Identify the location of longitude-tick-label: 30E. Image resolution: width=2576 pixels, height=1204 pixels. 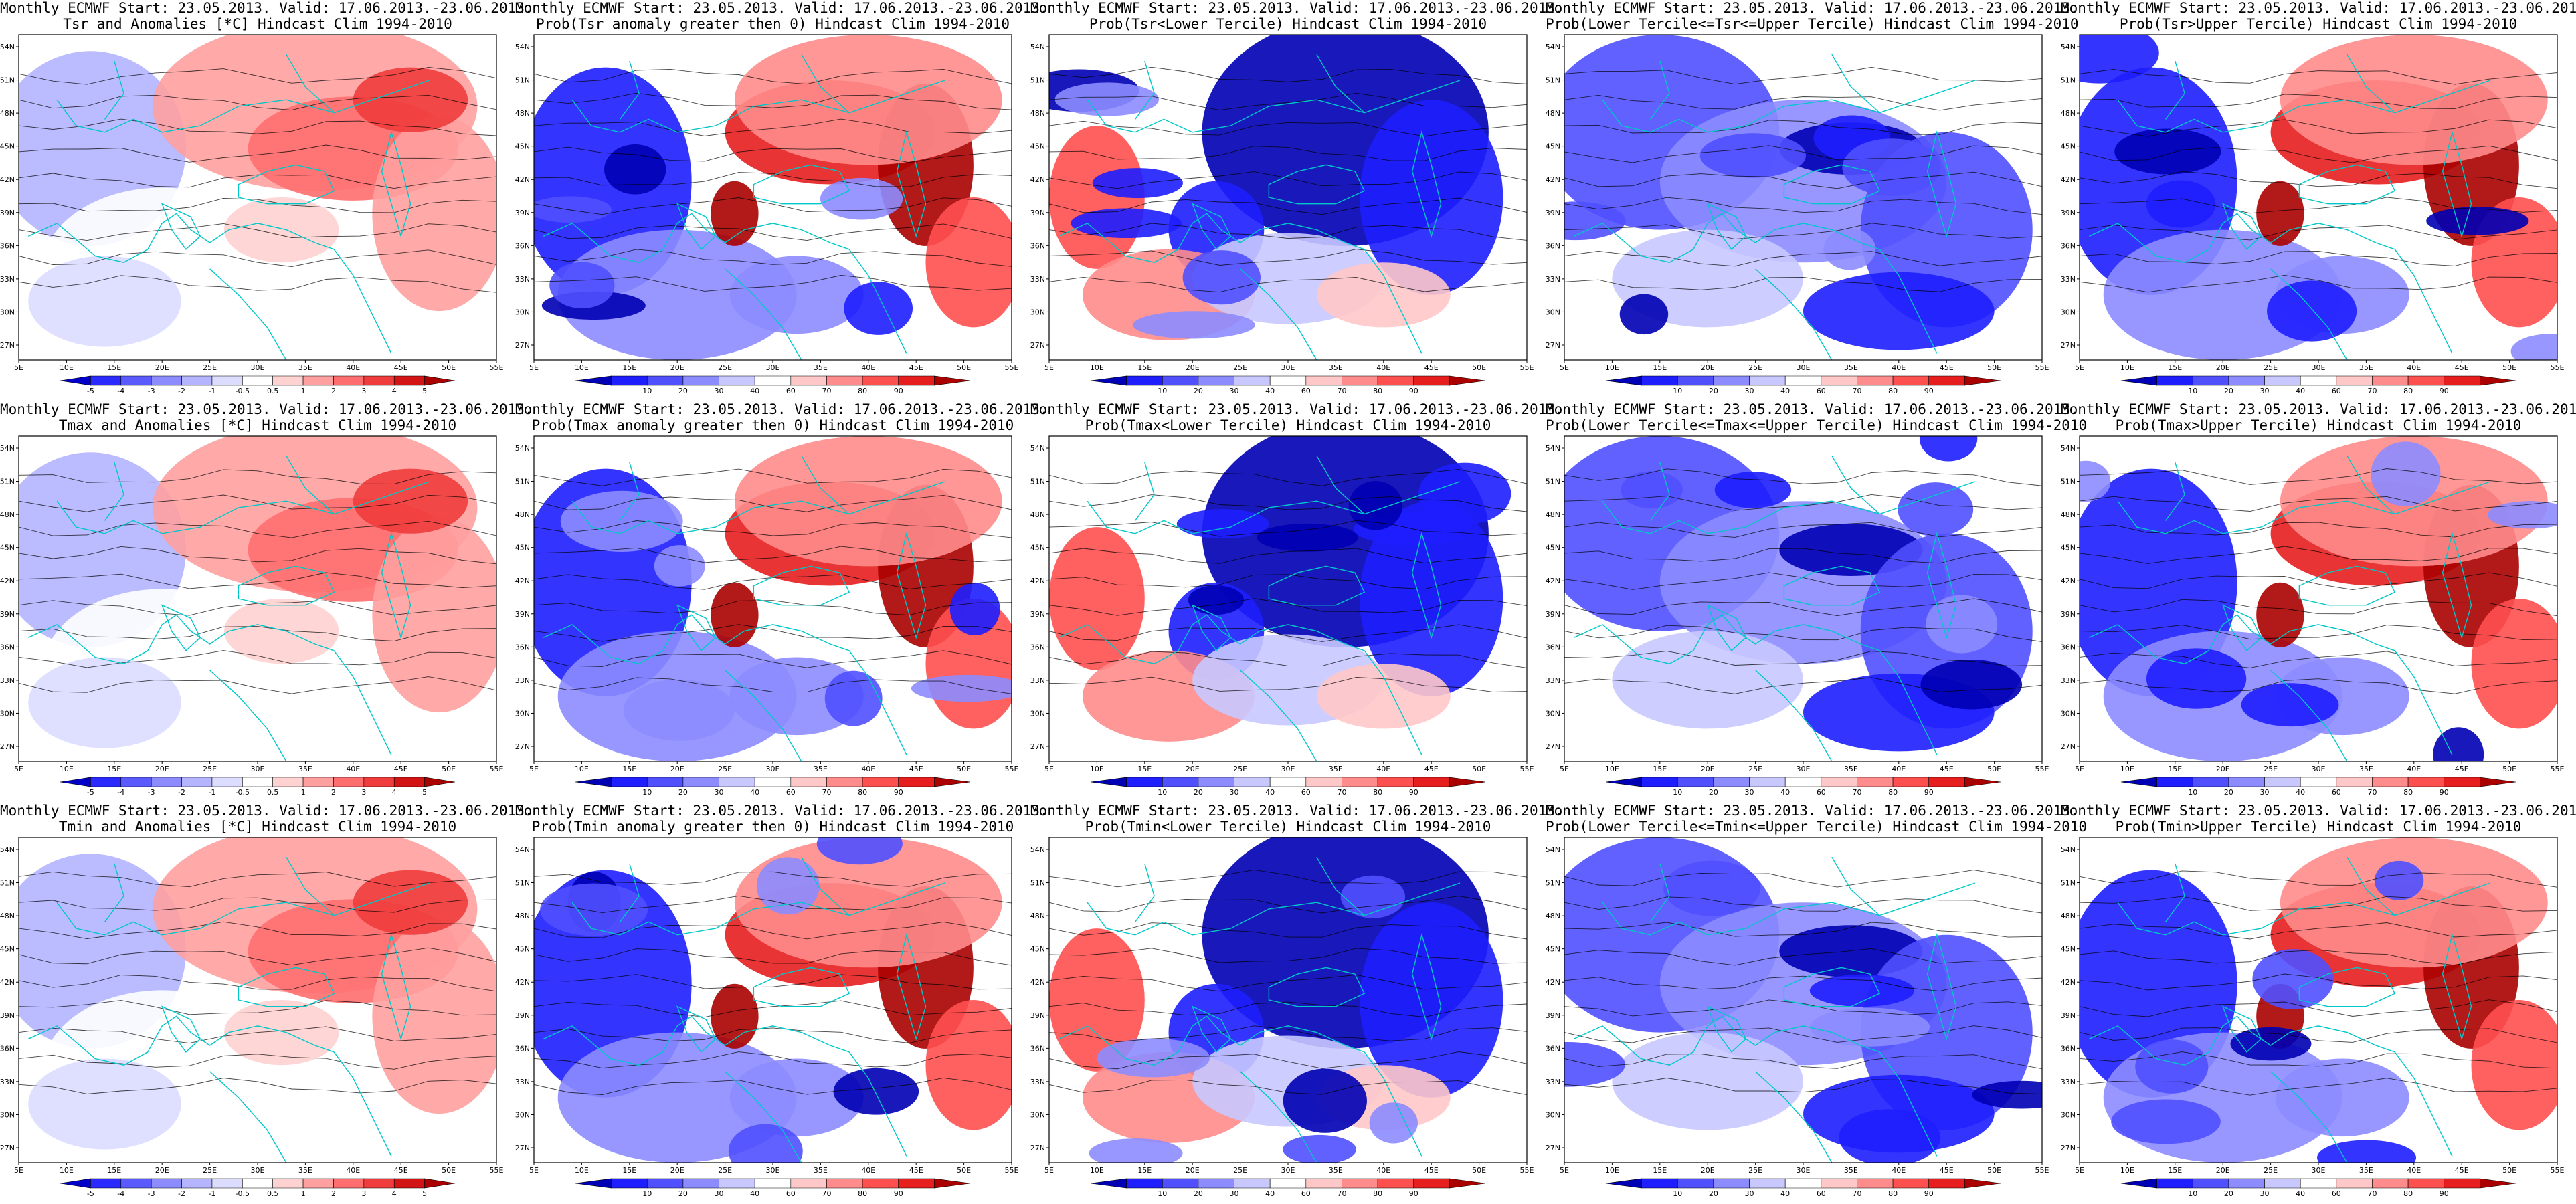
(773, 1170).